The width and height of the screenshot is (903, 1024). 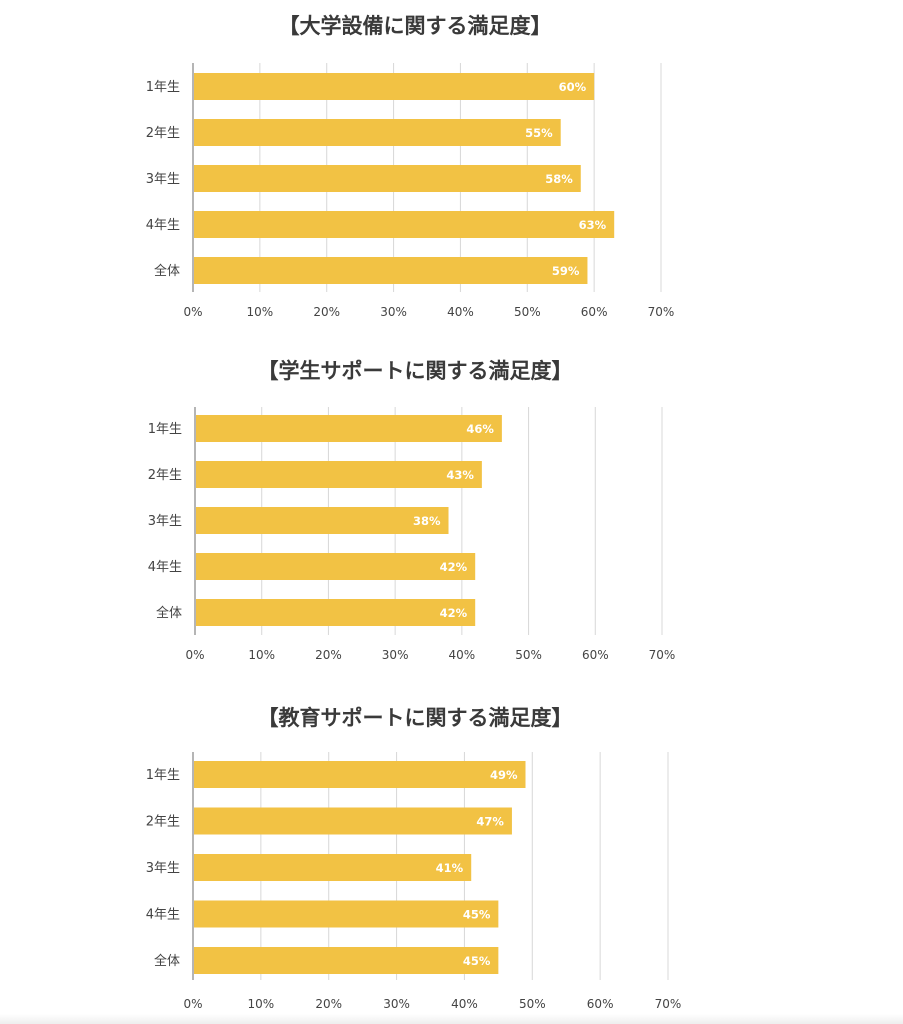 I want to click on data-label: 55%, so click(x=539, y=133).